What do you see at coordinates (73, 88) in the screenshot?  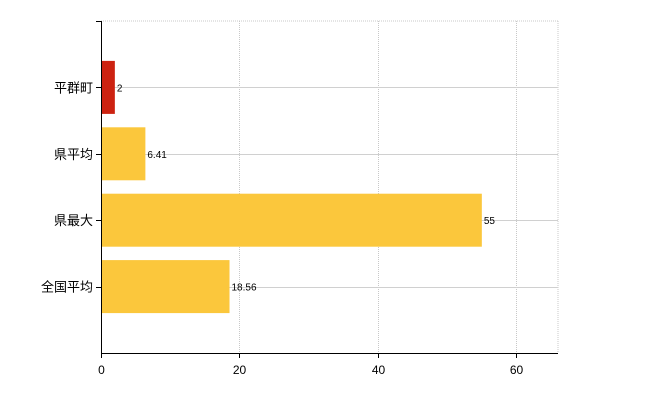 I see `category-label: 平群町` at bounding box center [73, 88].